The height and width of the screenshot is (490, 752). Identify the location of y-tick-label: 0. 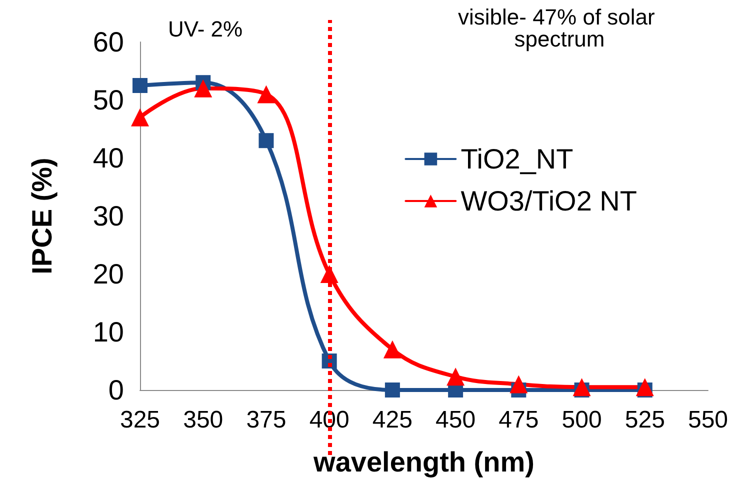
(116, 390).